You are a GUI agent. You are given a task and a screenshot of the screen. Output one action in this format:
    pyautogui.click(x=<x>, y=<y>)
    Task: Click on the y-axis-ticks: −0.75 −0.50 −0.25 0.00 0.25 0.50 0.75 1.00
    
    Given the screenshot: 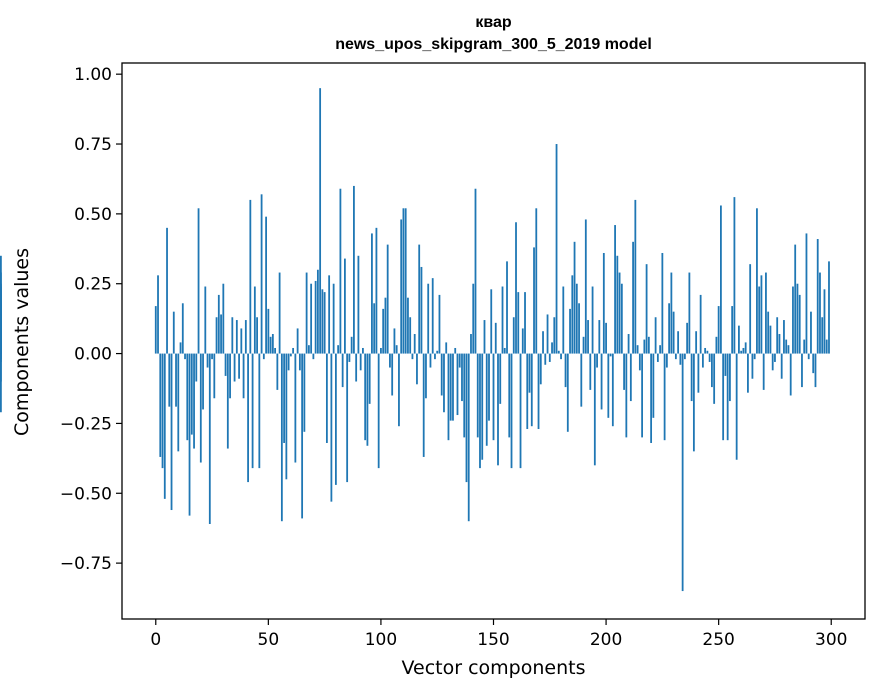 What is the action you would take?
    pyautogui.click(x=91, y=319)
    